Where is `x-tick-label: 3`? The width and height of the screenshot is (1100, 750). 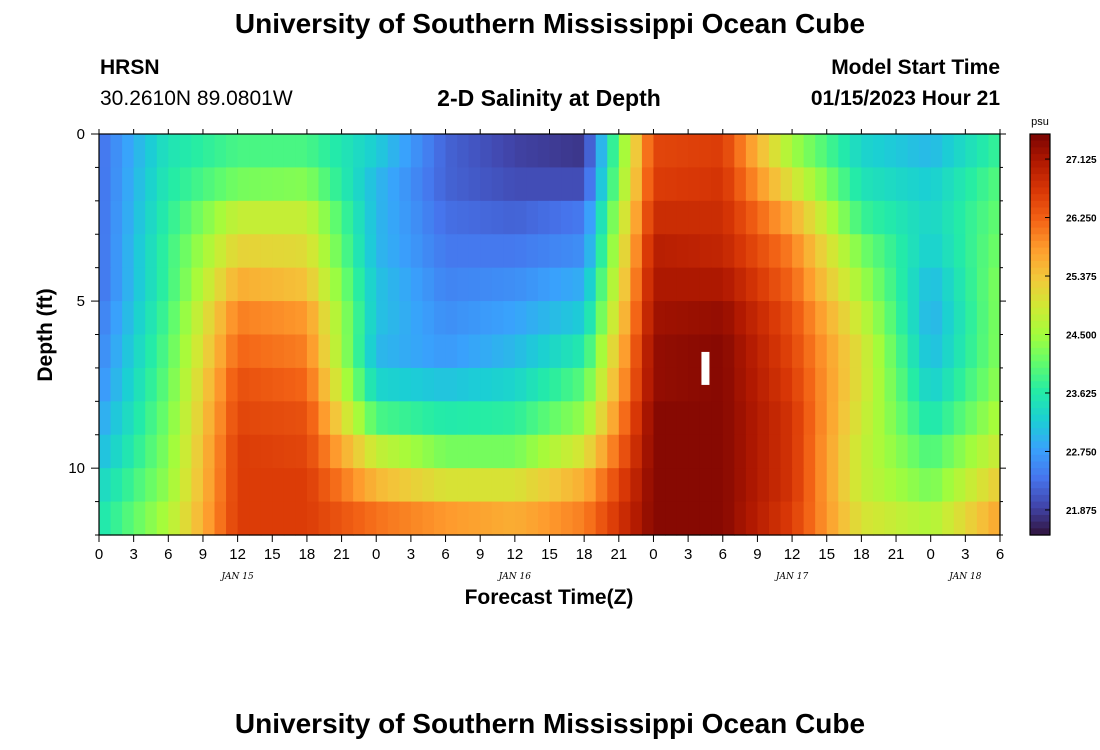 x-tick-label: 3 is located at coordinates (688, 554).